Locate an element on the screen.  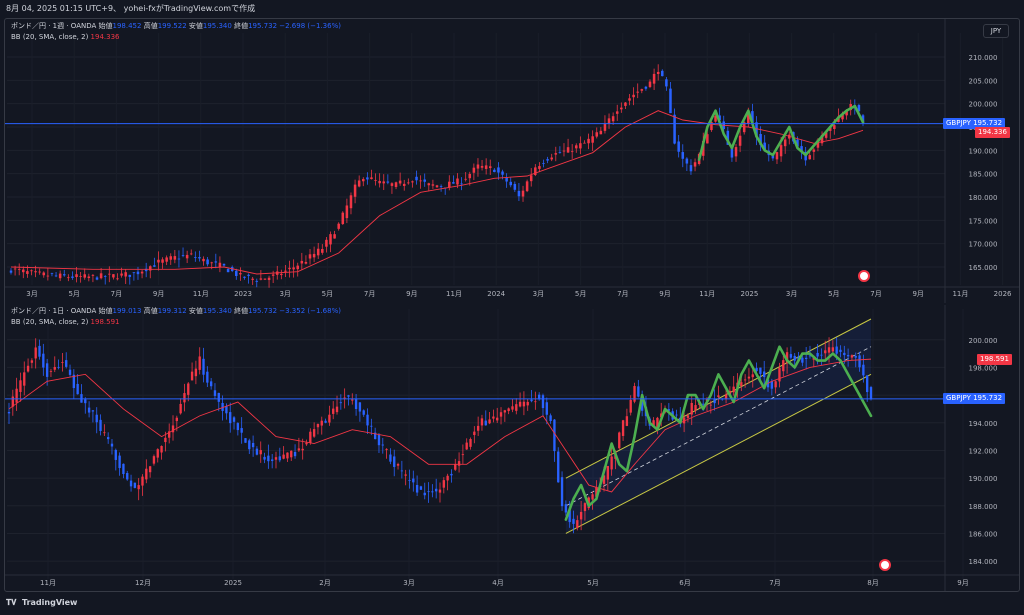
y-tick-label: 198.000 is located at coordinates (983, 368).